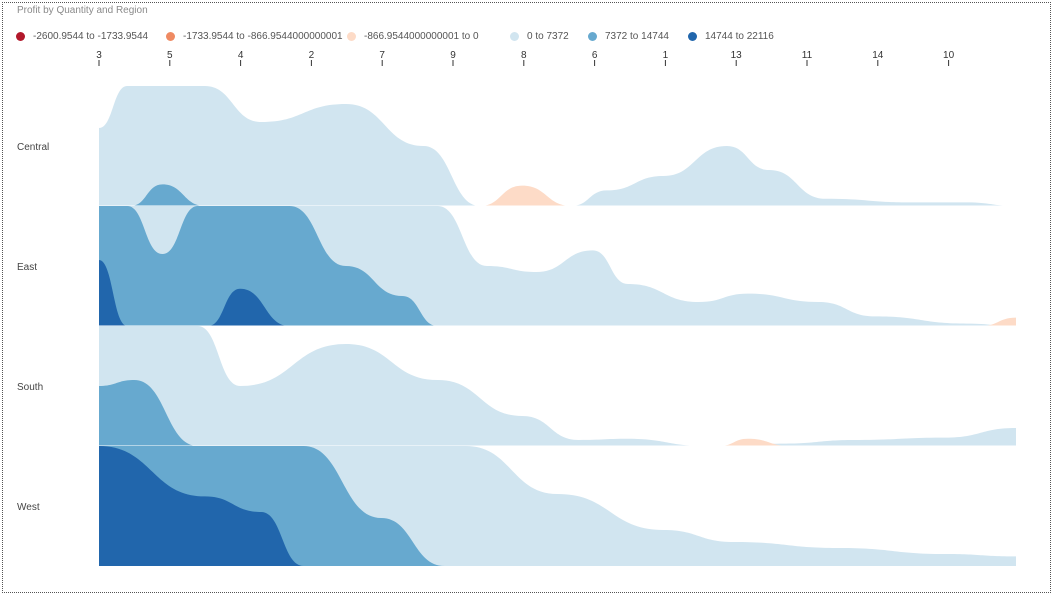 The width and height of the screenshot is (1055, 597). I want to click on legend-item: 7372 to 14744, so click(628, 36).